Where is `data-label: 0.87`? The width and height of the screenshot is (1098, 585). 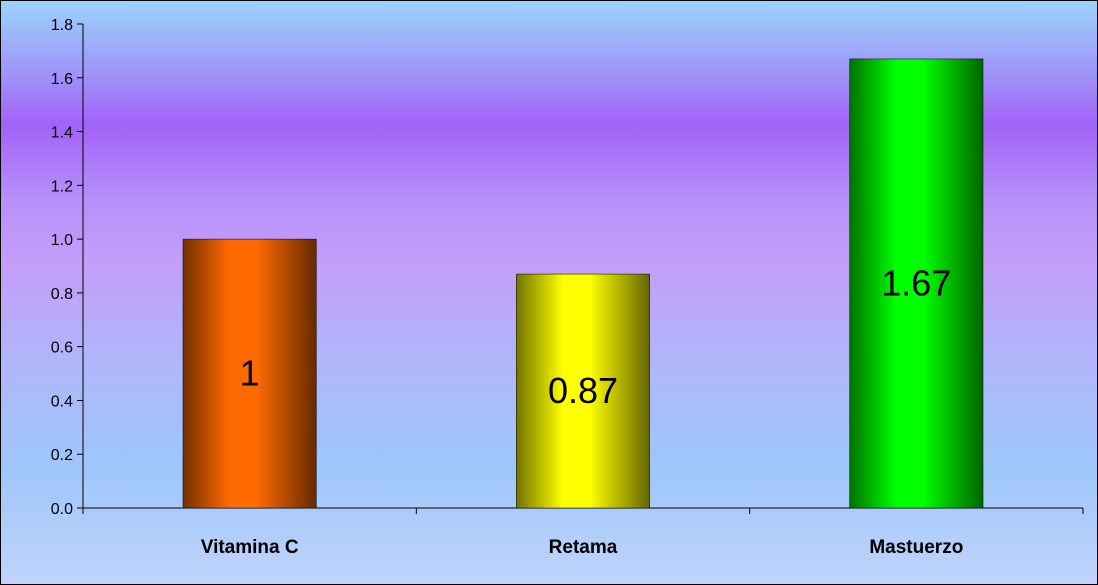 data-label: 0.87 is located at coordinates (583, 390).